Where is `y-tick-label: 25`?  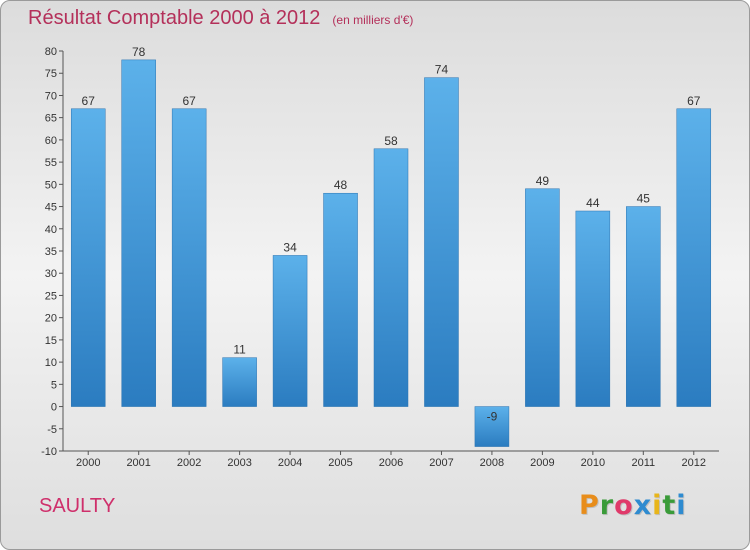 y-tick-label: 25 is located at coordinates (51, 296).